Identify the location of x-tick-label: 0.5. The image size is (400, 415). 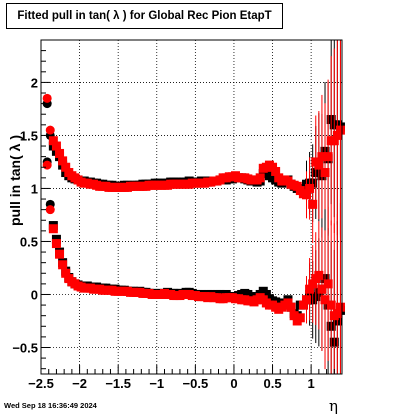
(272, 383).